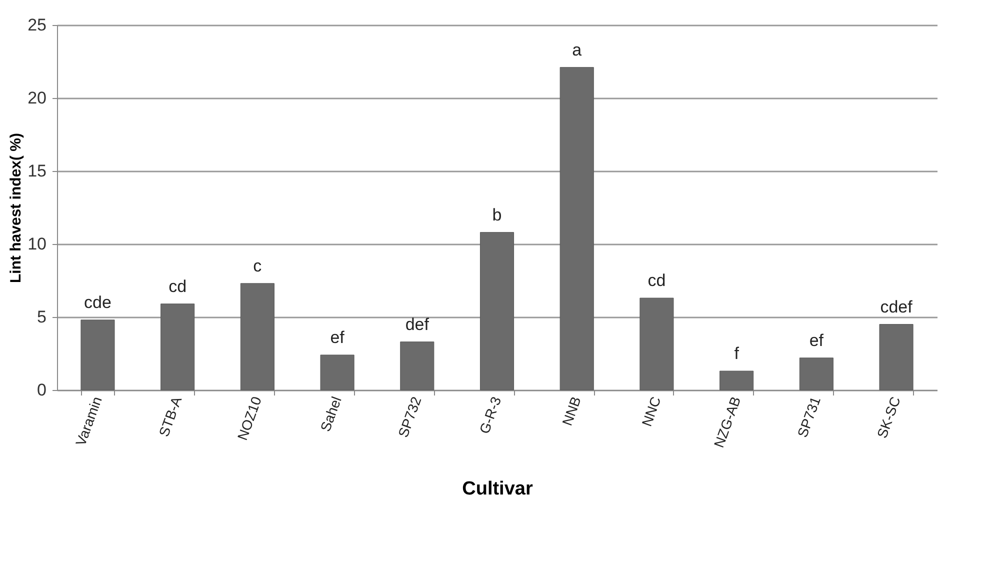 This screenshot has width=995, height=577. What do you see at coordinates (330, 414) in the screenshot?
I see `x-tick-label: Sahel` at bounding box center [330, 414].